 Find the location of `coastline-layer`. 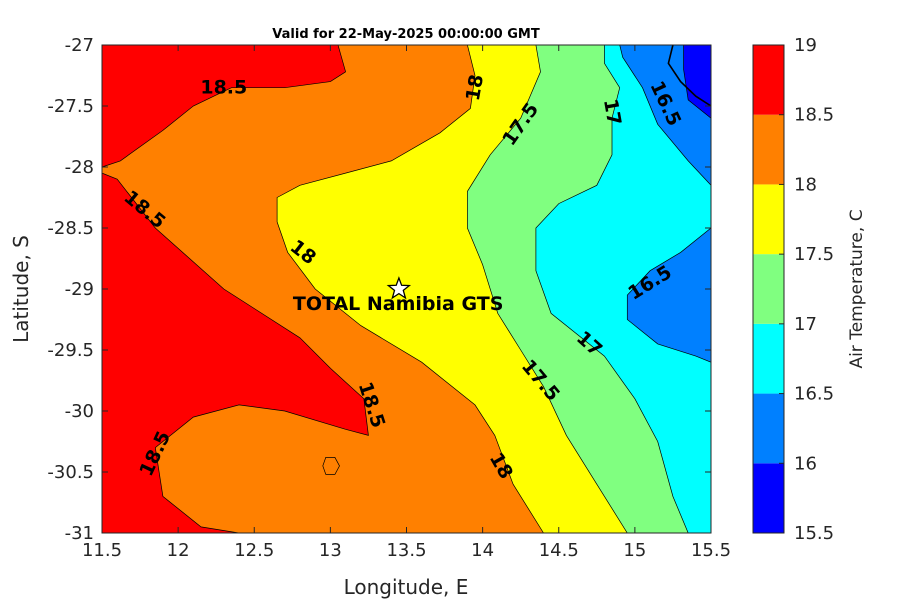

coastline-layer is located at coordinates (689, 75).